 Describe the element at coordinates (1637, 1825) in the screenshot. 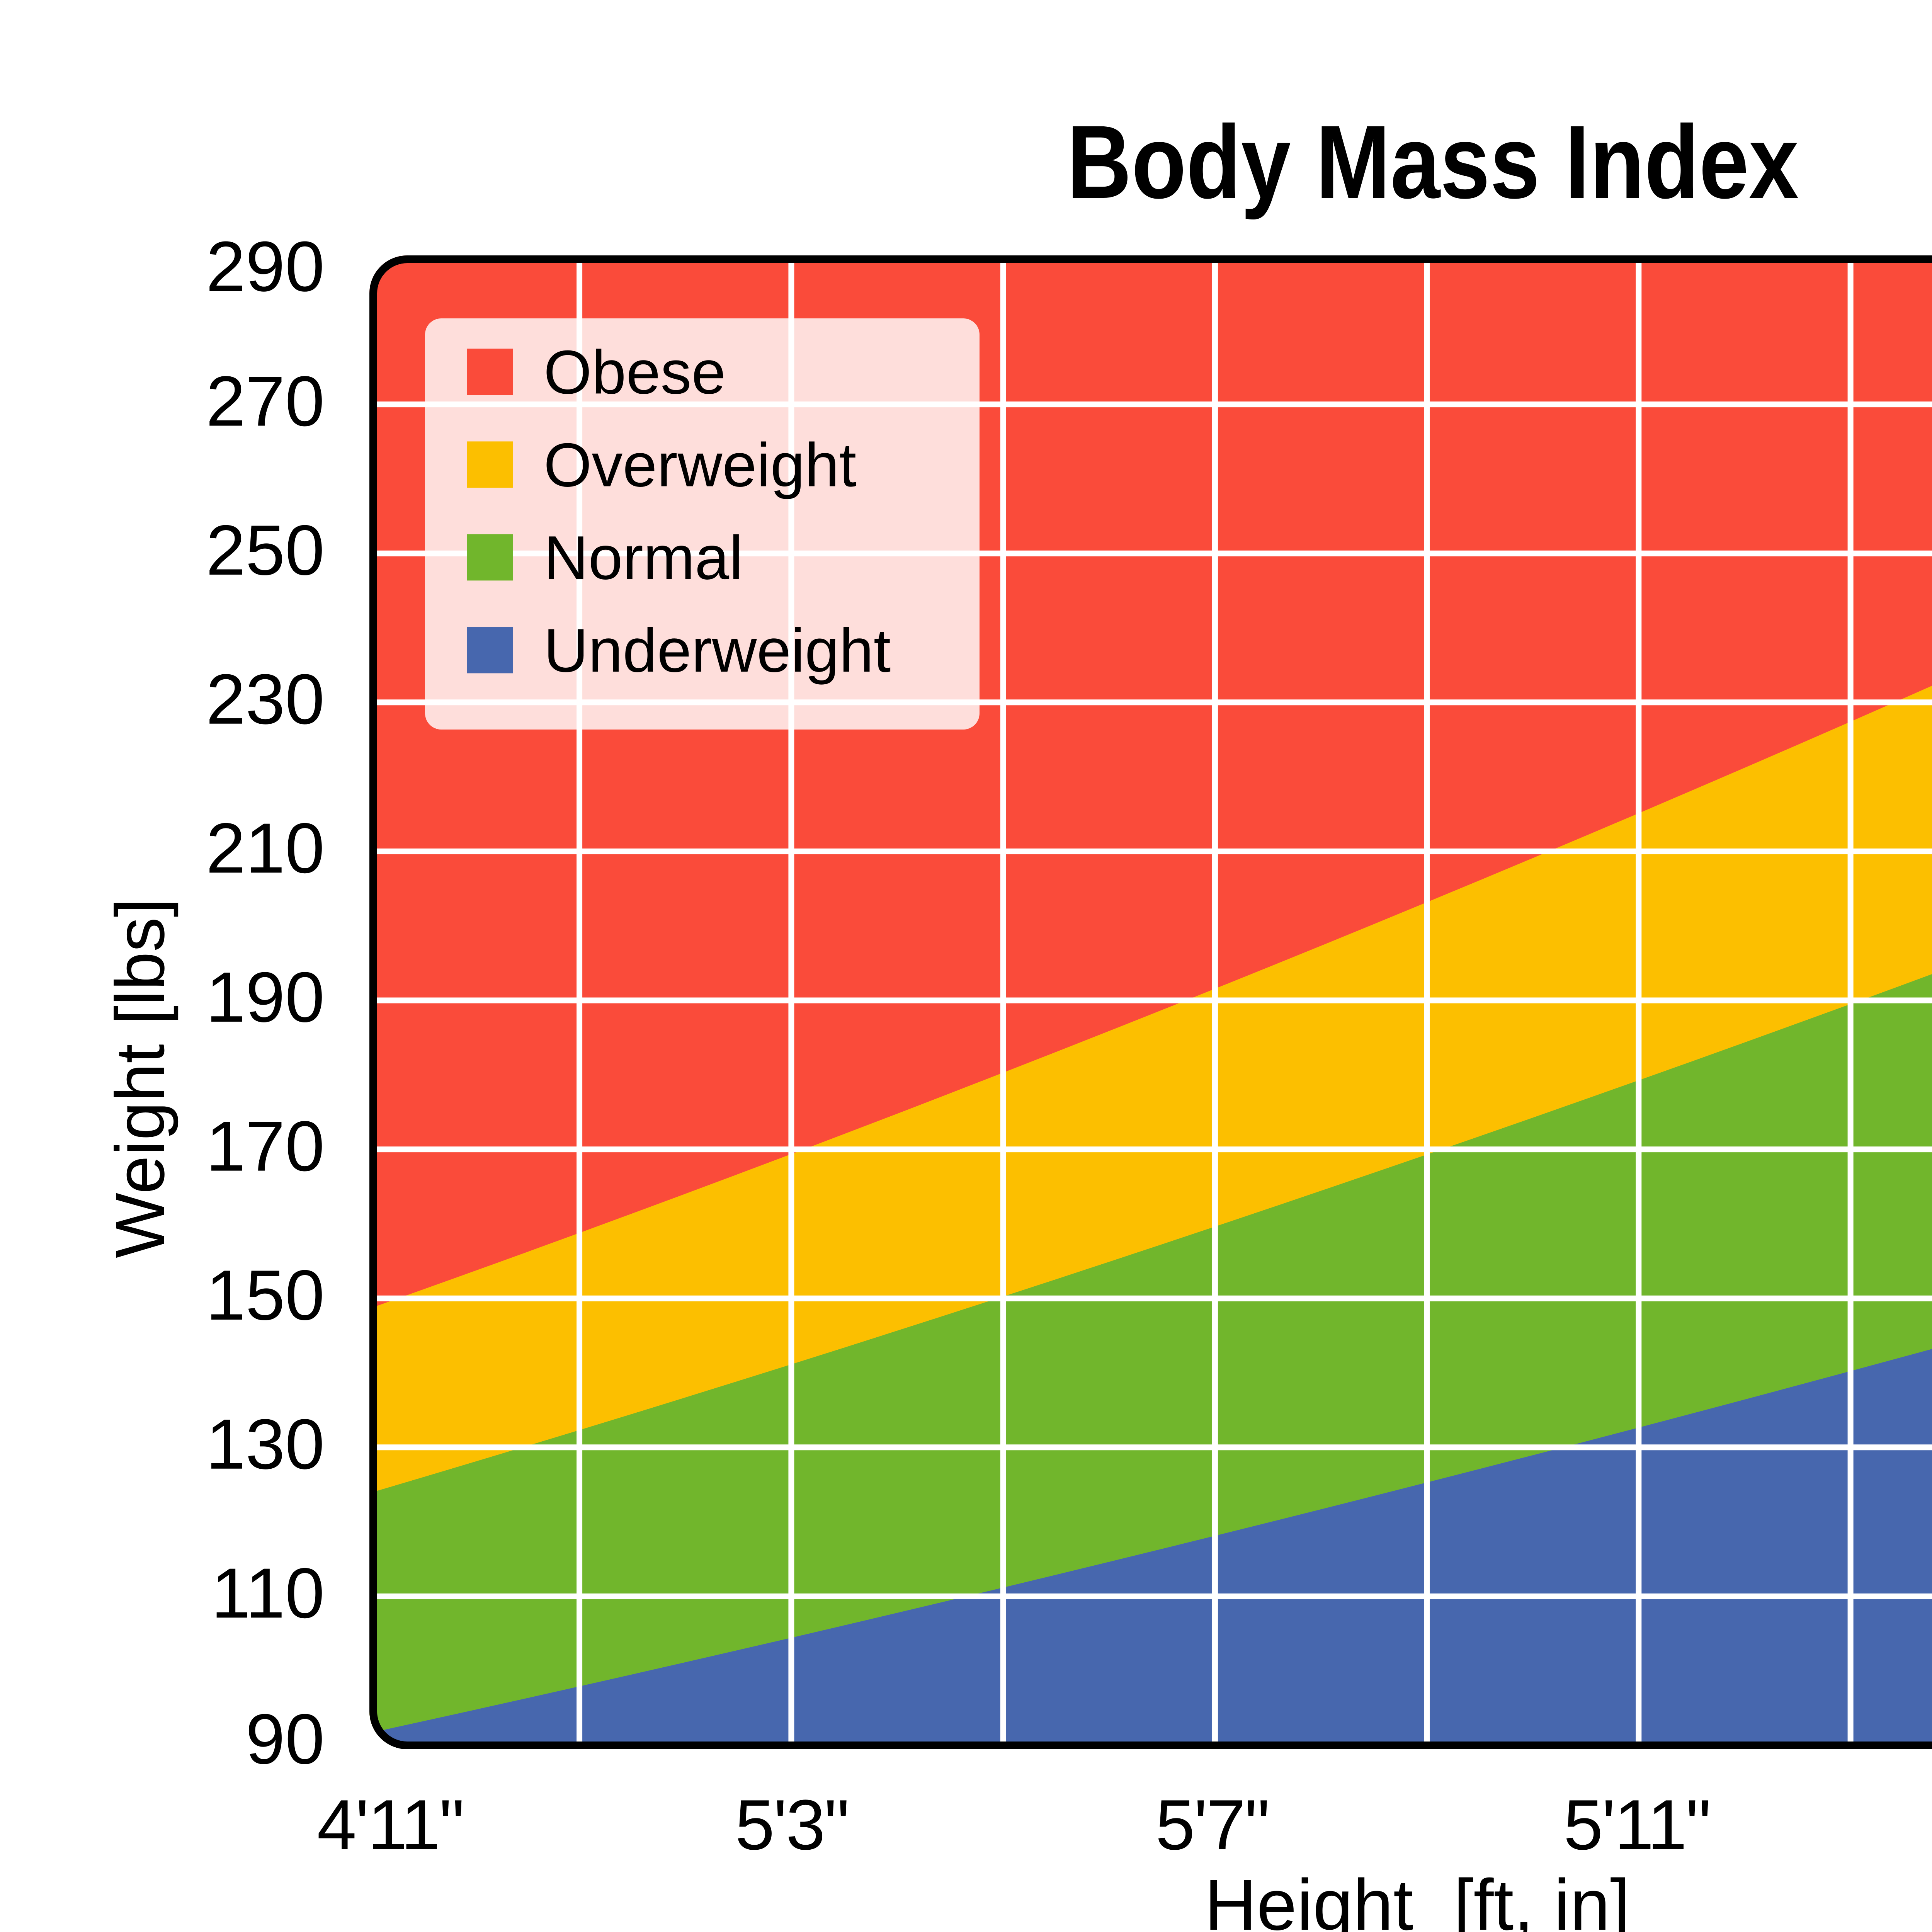

I see `svg-text: 5'11"` at that location.